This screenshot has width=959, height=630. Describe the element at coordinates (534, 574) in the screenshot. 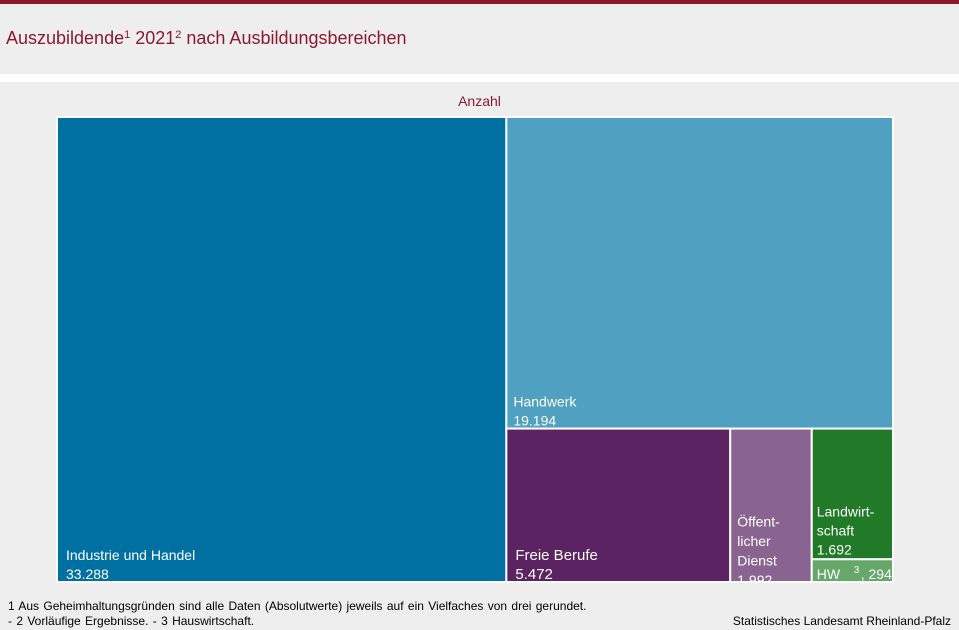

I see `tile-value-freie_berufe: 5.472` at that location.